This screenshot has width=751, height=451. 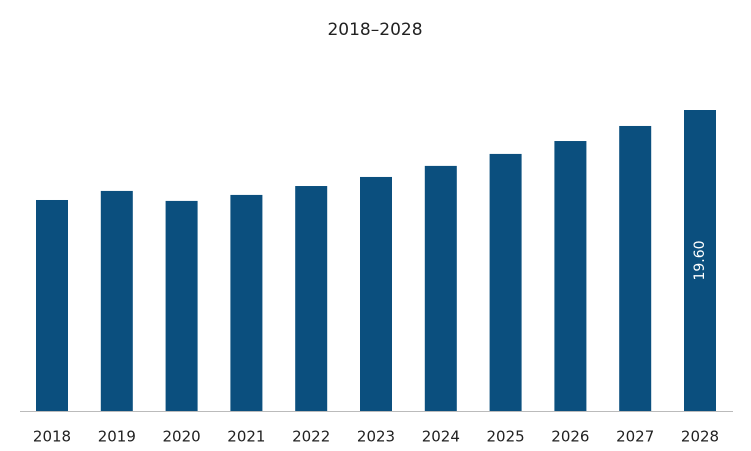 What do you see at coordinates (117, 437) in the screenshot?
I see `x-tick-label: 2019` at bounding box center [117, 437].